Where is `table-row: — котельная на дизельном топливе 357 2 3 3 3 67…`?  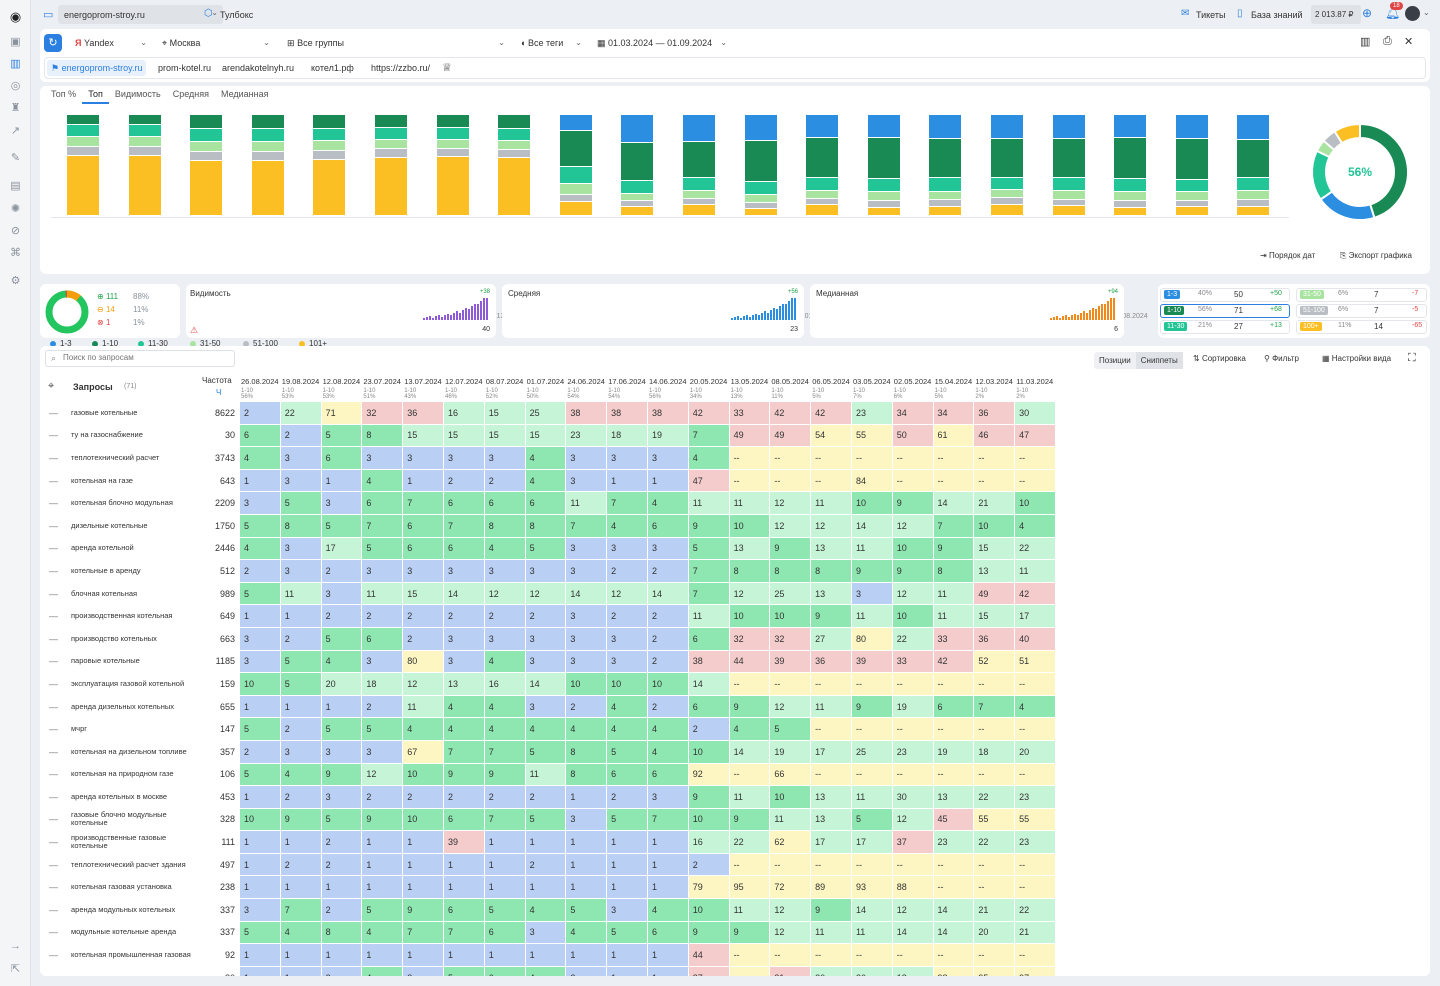 table-row: — котельная на дизельном топливе 357 2 3 3 3 67… is located at coordinates (548, 751).